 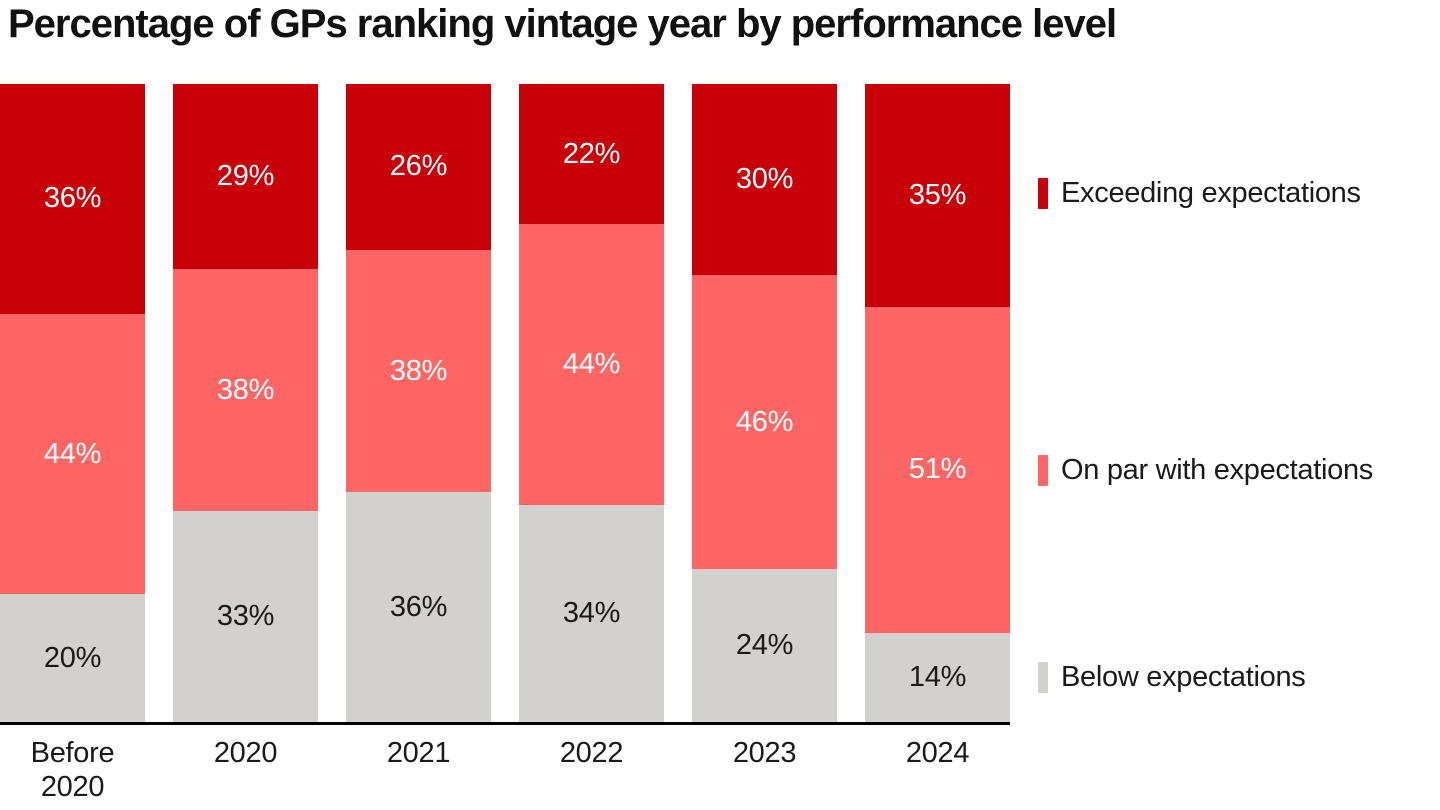 I want to click on segment-value-label: 46%, so click(x=764, y=421).